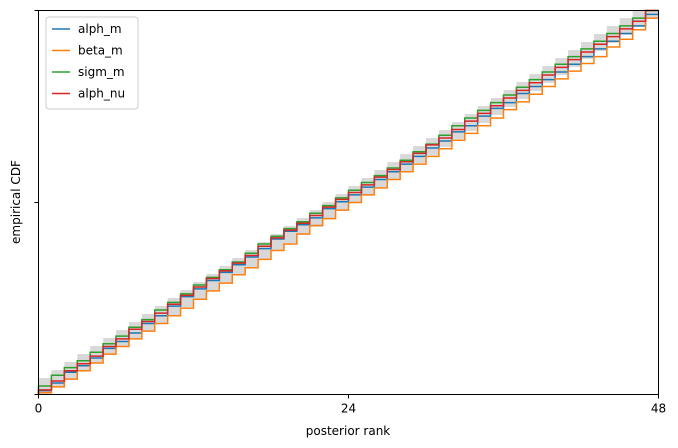  I want to click on x-tick-label: 24, so click(348, 409).